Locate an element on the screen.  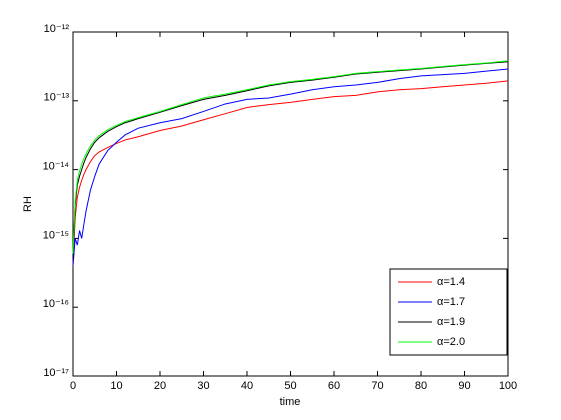
x-tick-label: 70 is located at coordinates (377, 386).